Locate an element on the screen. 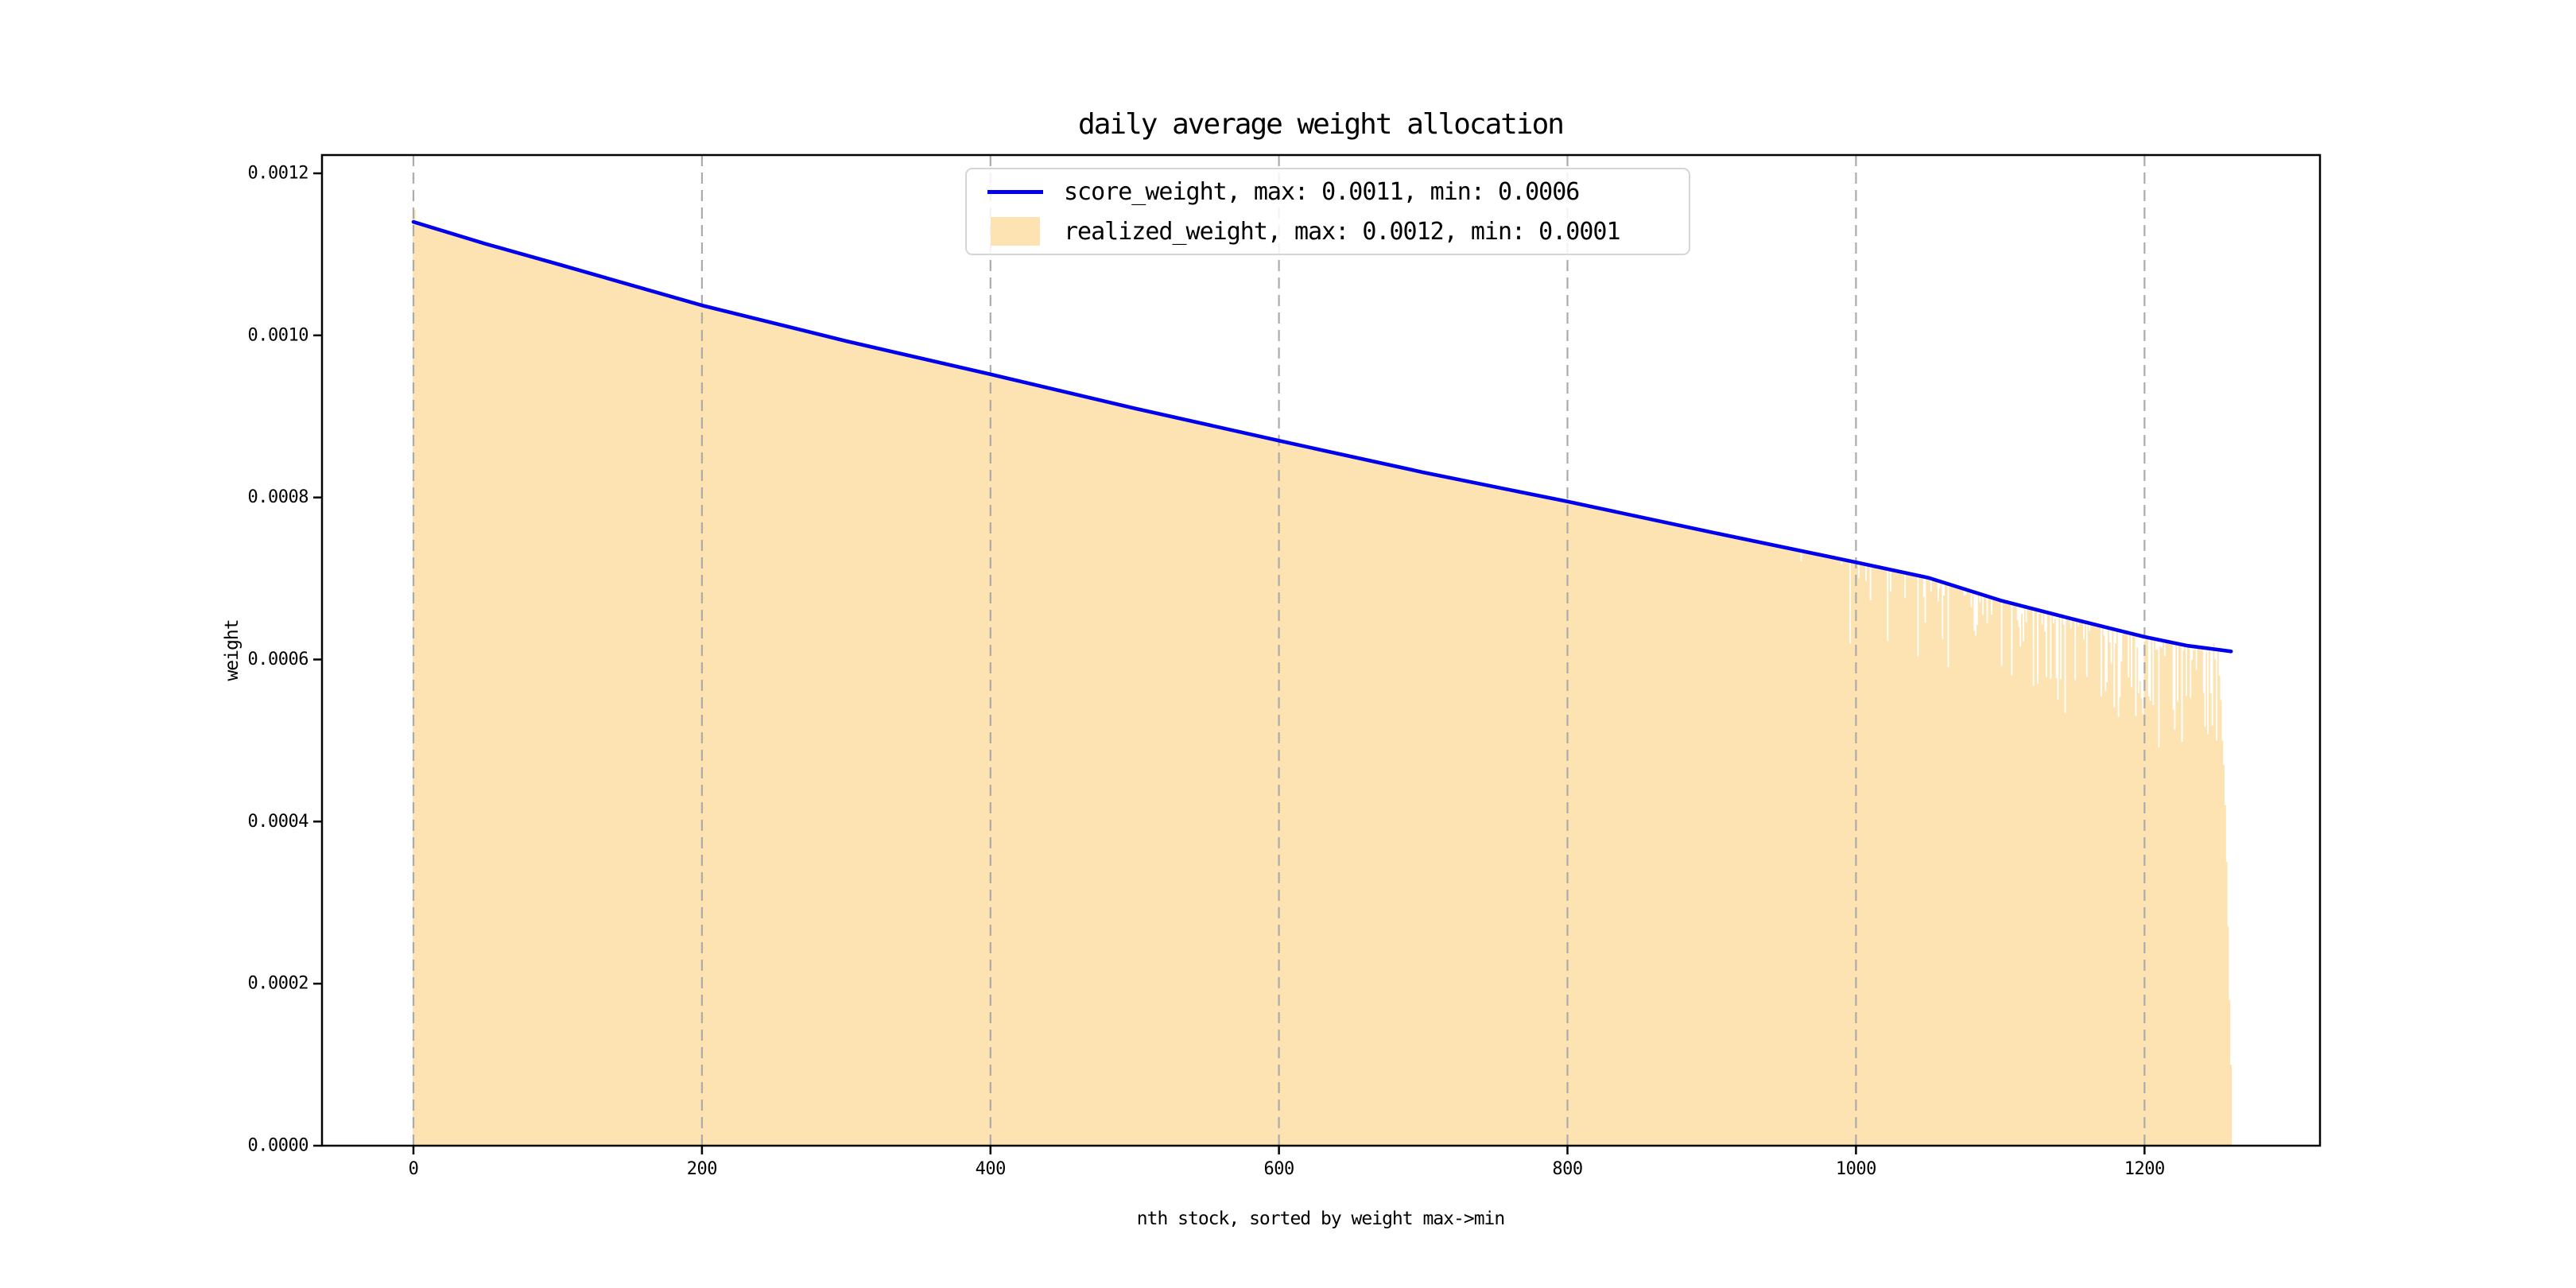 This screenshot has width=2576, height=1288. y-tick-label: 0.0012 is located at coordinates (278, 174).